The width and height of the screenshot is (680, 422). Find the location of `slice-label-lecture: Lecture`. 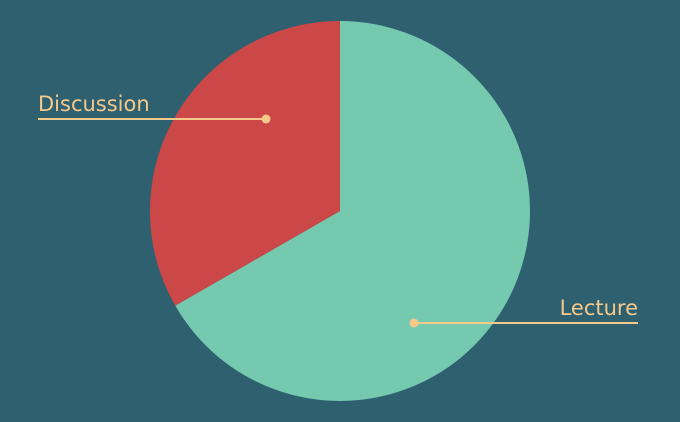

slice-label-lecture: Lecture is located at coordinates (599, 308).